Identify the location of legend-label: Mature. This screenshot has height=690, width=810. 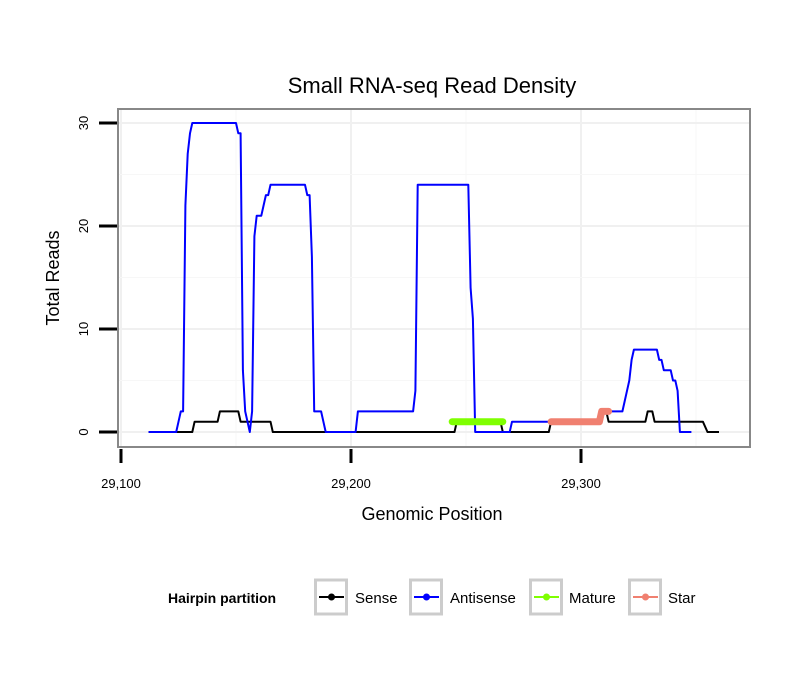
(592, 598).